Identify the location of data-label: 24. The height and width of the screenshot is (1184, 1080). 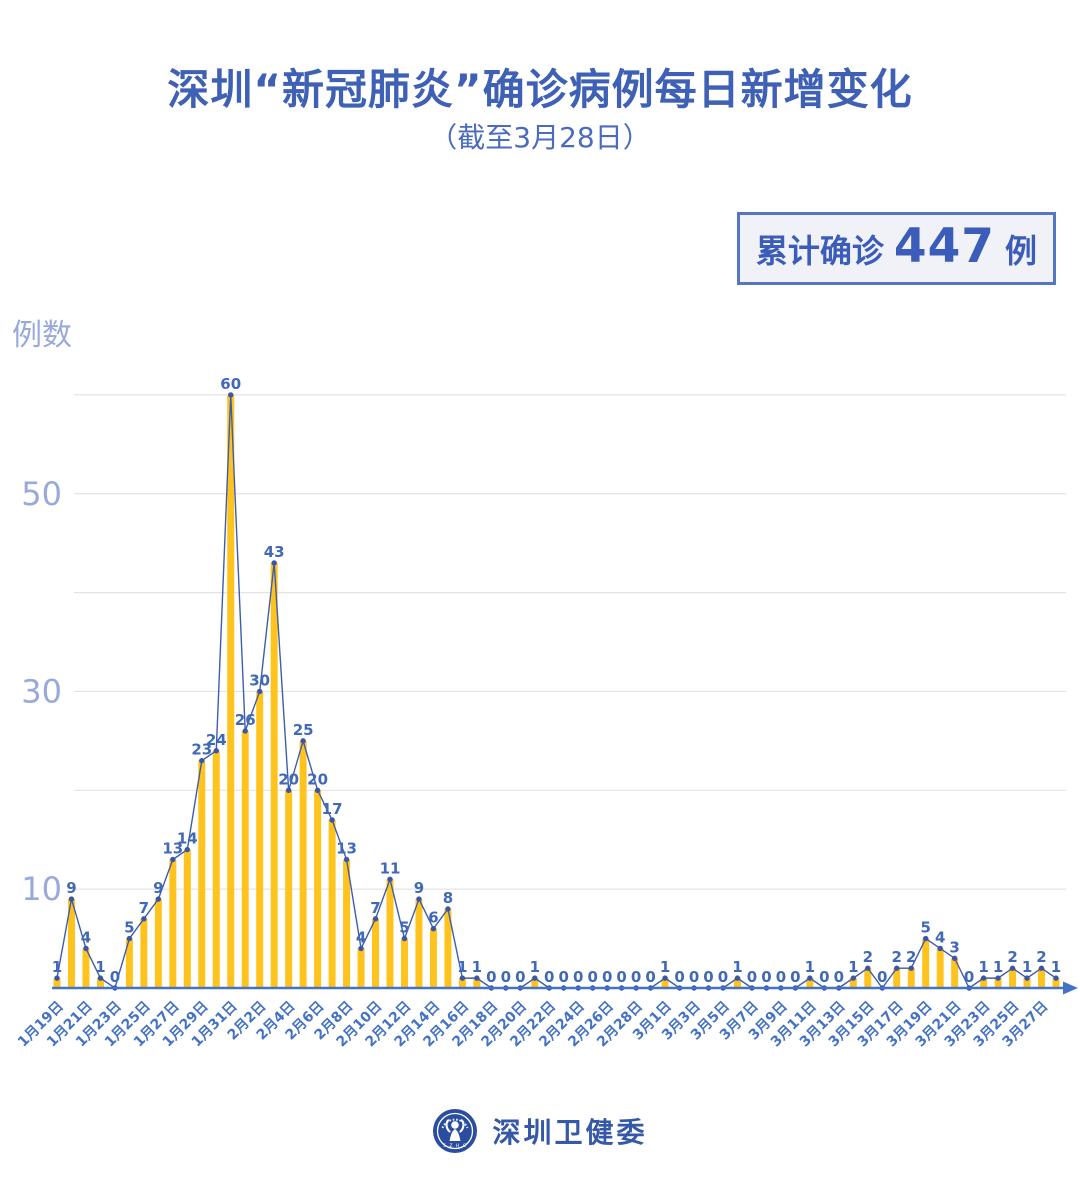
(216, 740).